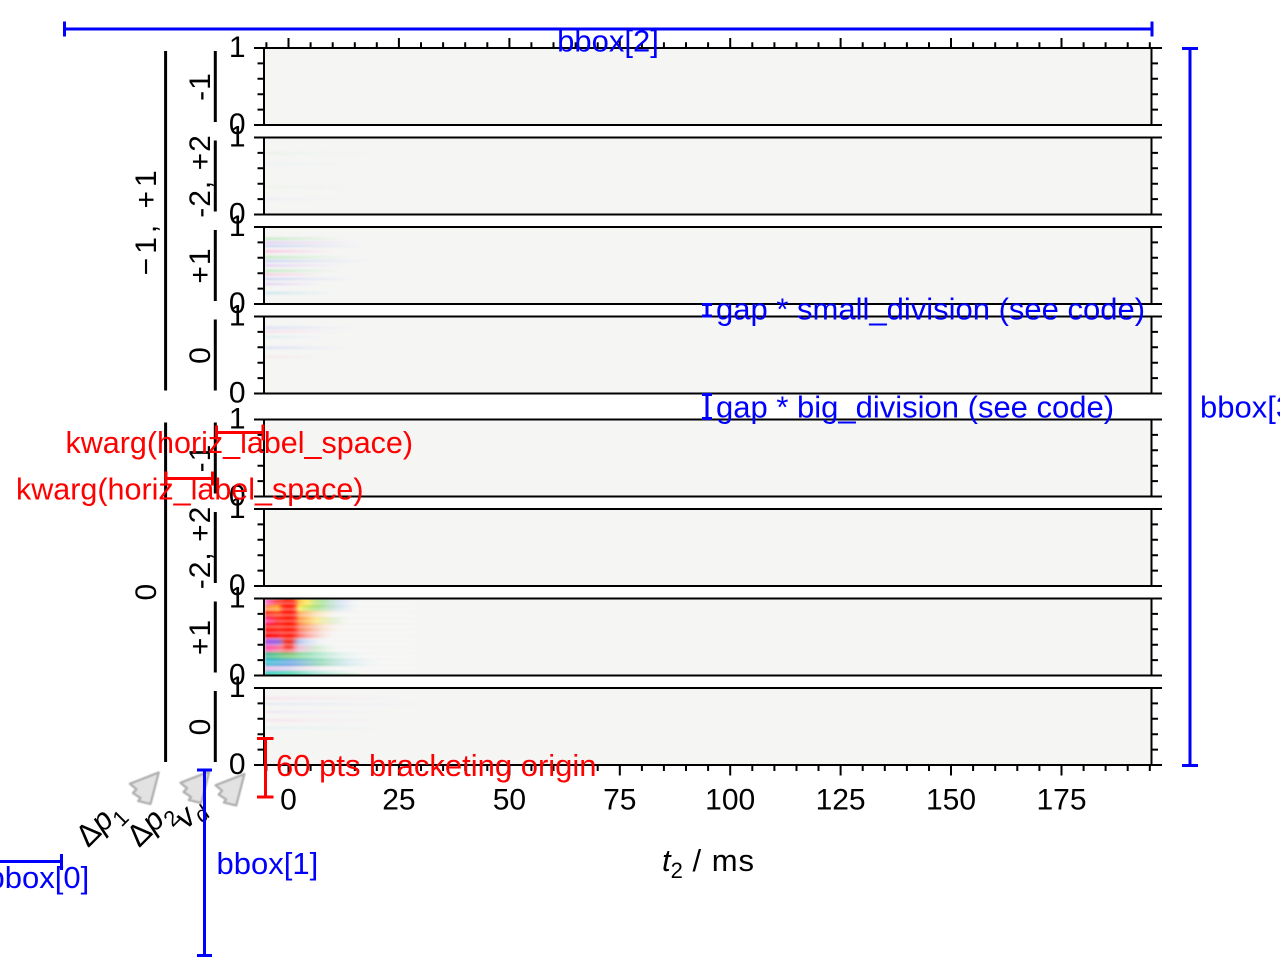 The height and width of the screenshot is (960, 1280). I want to click on svg-text: 25, so click(398, 800).